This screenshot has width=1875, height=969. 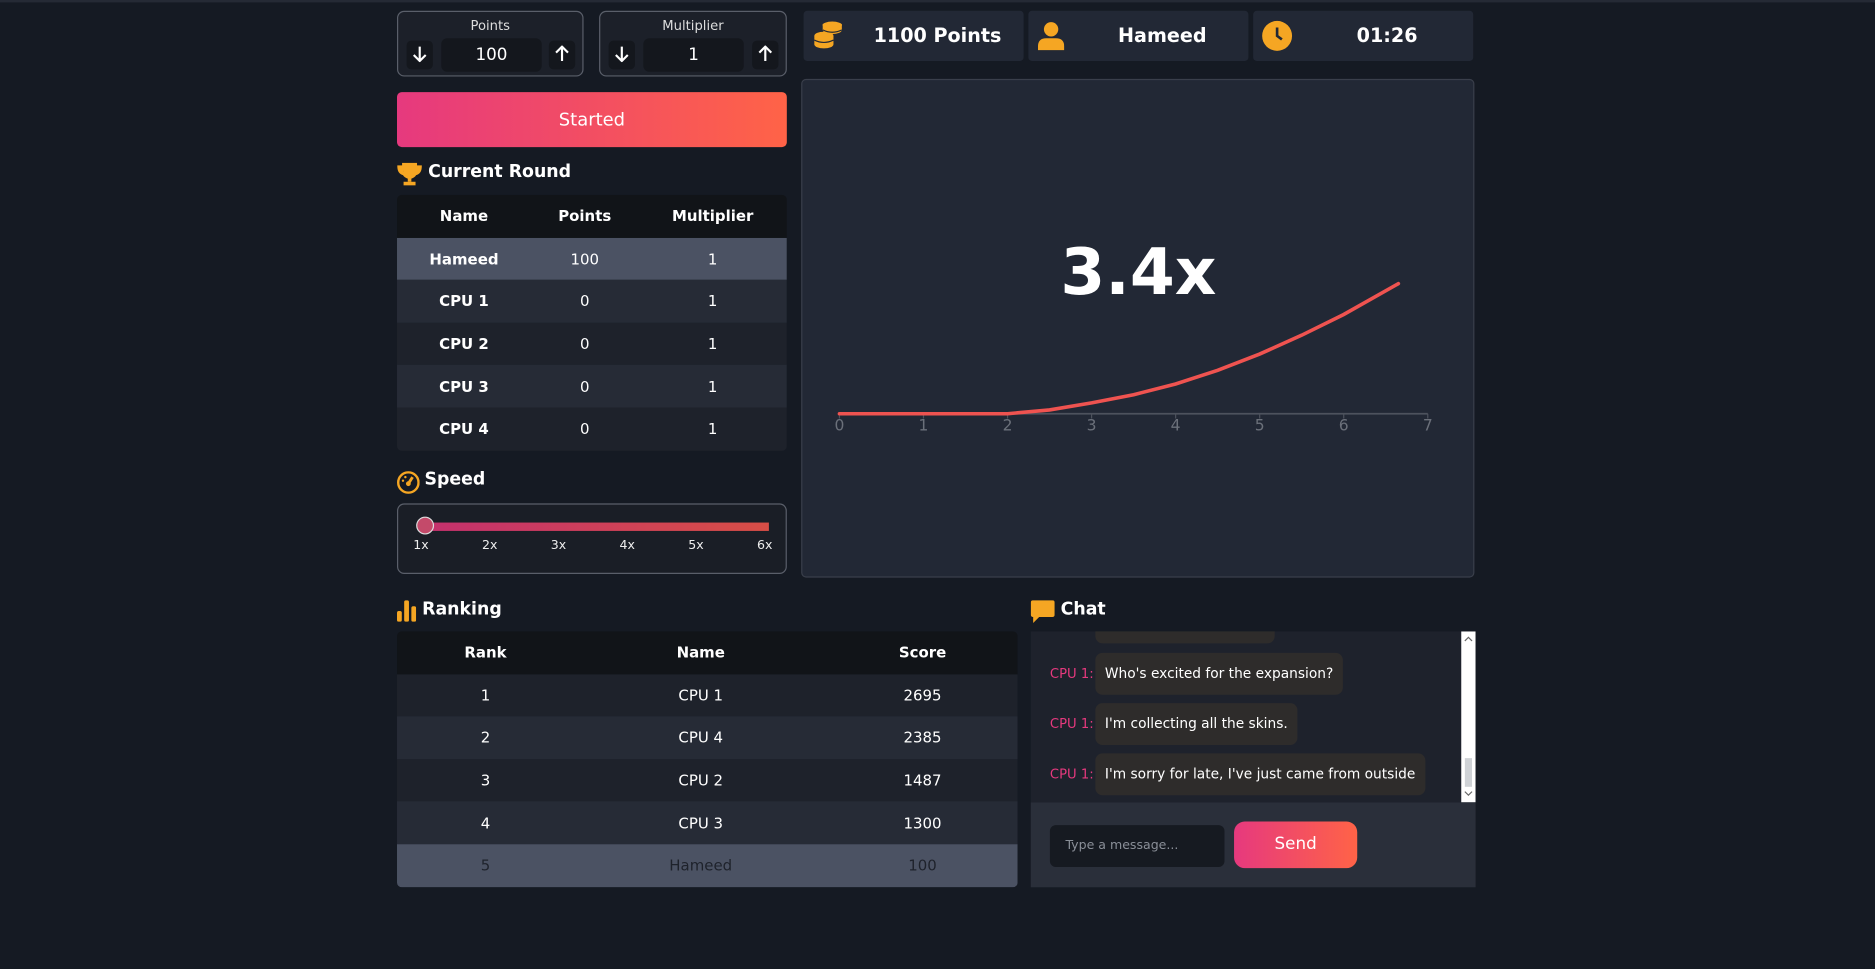 I want to click on speed-icon, so click(x=408, y=482).